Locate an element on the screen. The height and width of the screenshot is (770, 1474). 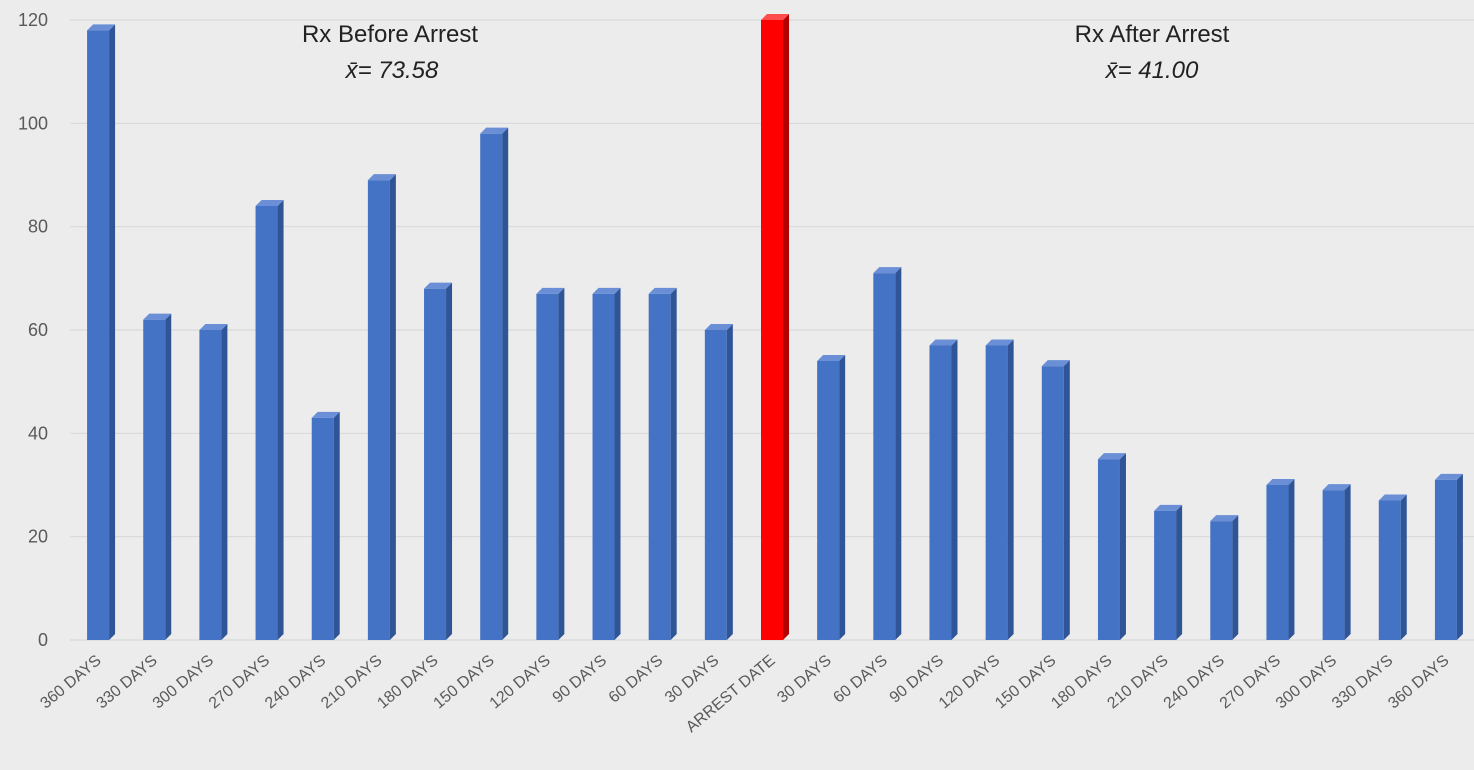
y-axis: 0 20 40 60 80 100 120 is located at coordinates (33, 330).